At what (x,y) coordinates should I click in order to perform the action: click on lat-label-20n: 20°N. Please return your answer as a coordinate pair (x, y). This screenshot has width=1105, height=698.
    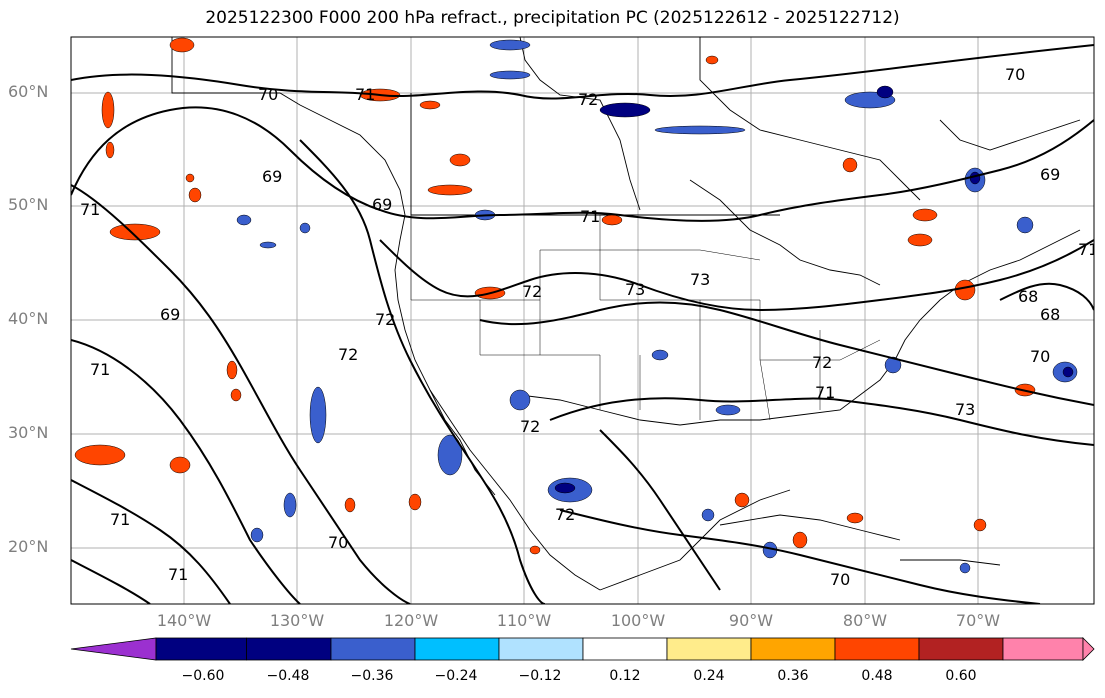
    Looking at the image, I should click on (28, 546).